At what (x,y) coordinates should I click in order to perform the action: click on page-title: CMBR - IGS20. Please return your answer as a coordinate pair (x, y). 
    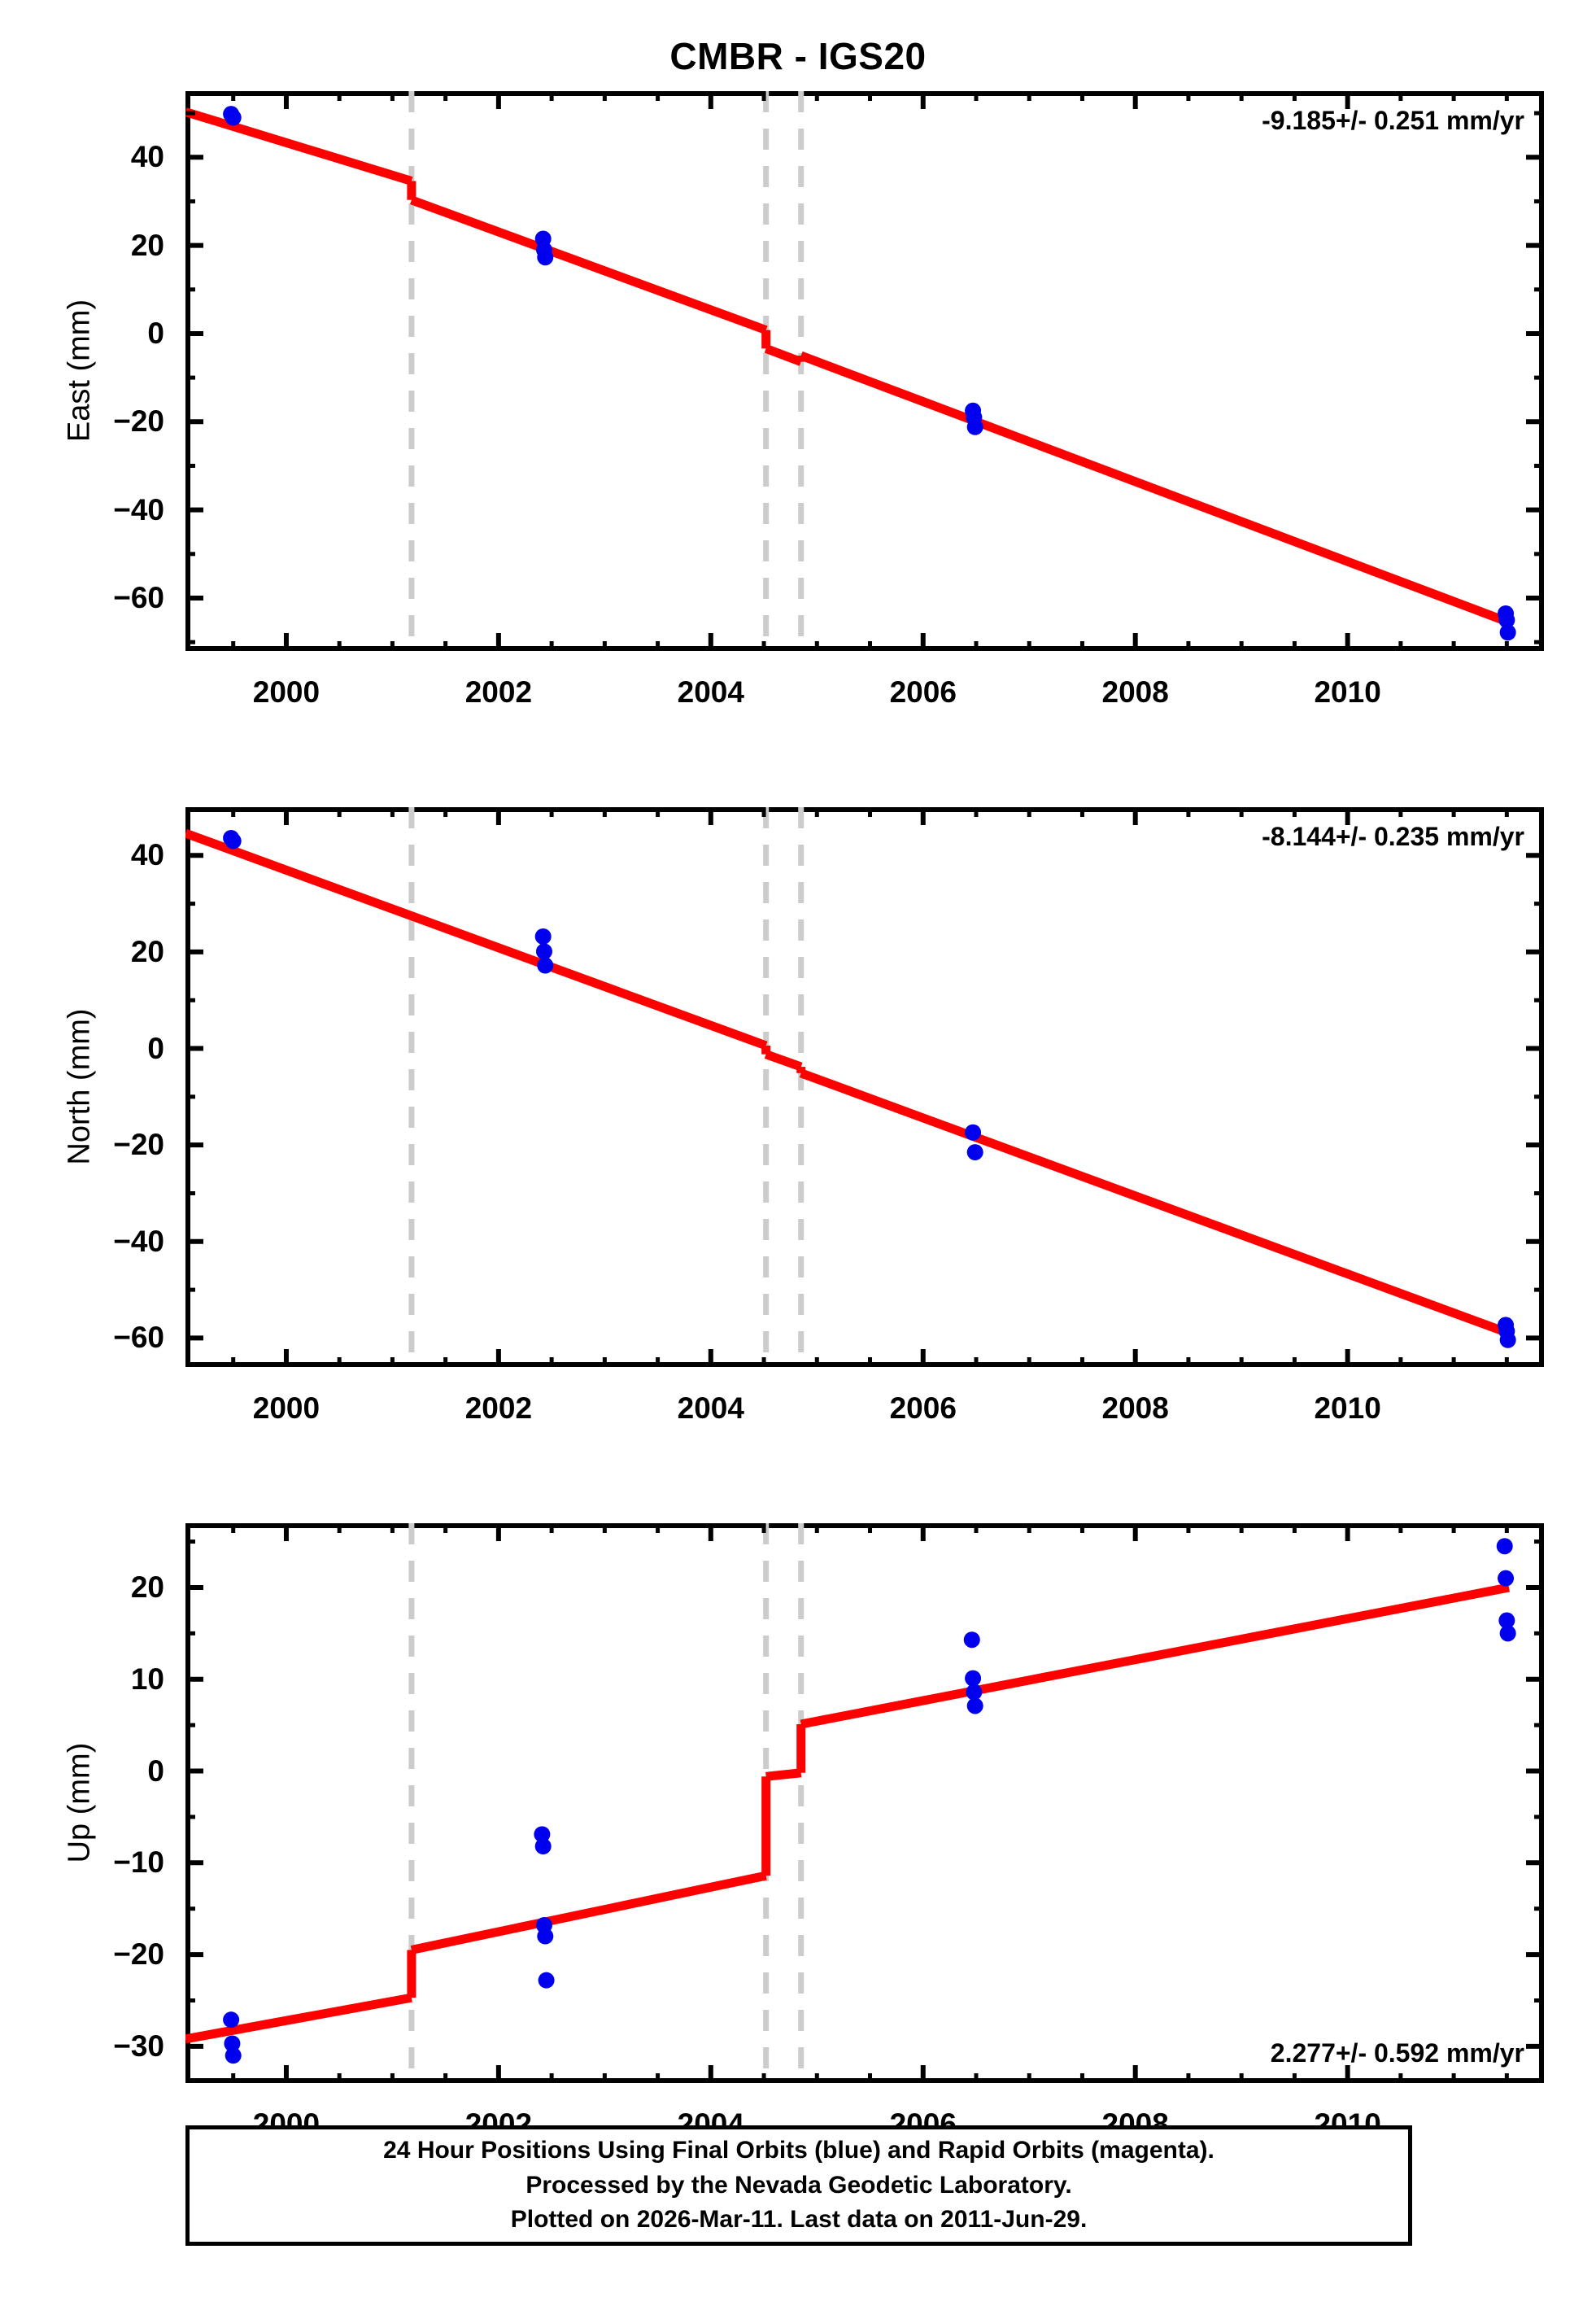
    Looking at the image, I should click on (798, 56).